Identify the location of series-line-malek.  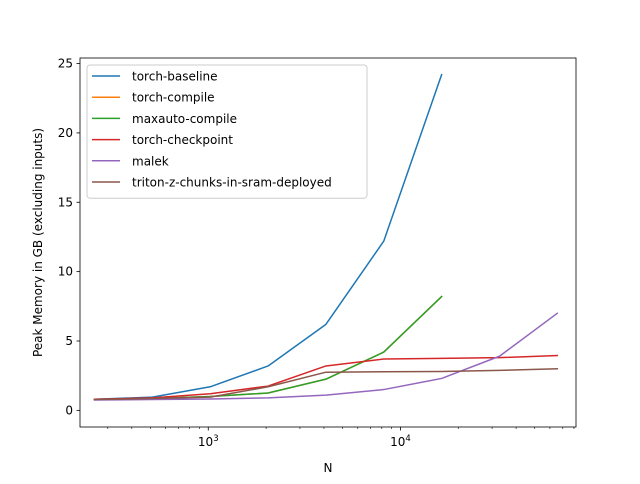
(326, 356).